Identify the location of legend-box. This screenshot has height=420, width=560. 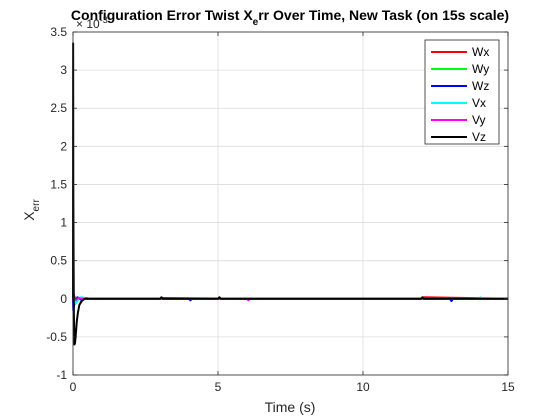
(462, 92).